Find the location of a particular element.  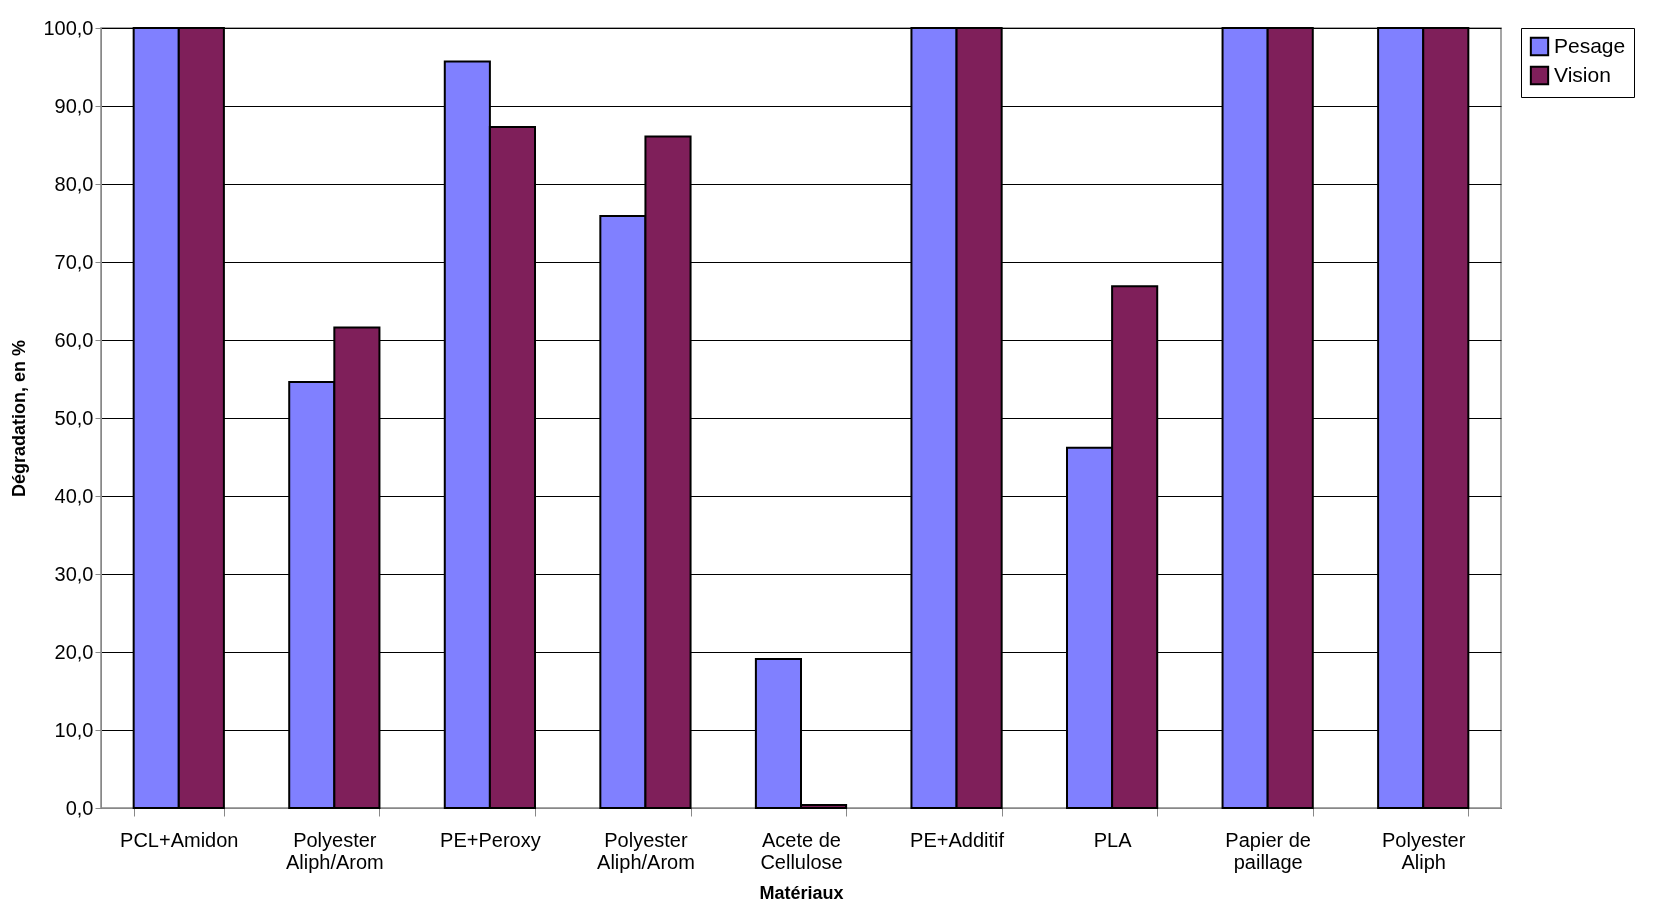

x-axis-title: Matériaux is located at coordinates (801, 892).